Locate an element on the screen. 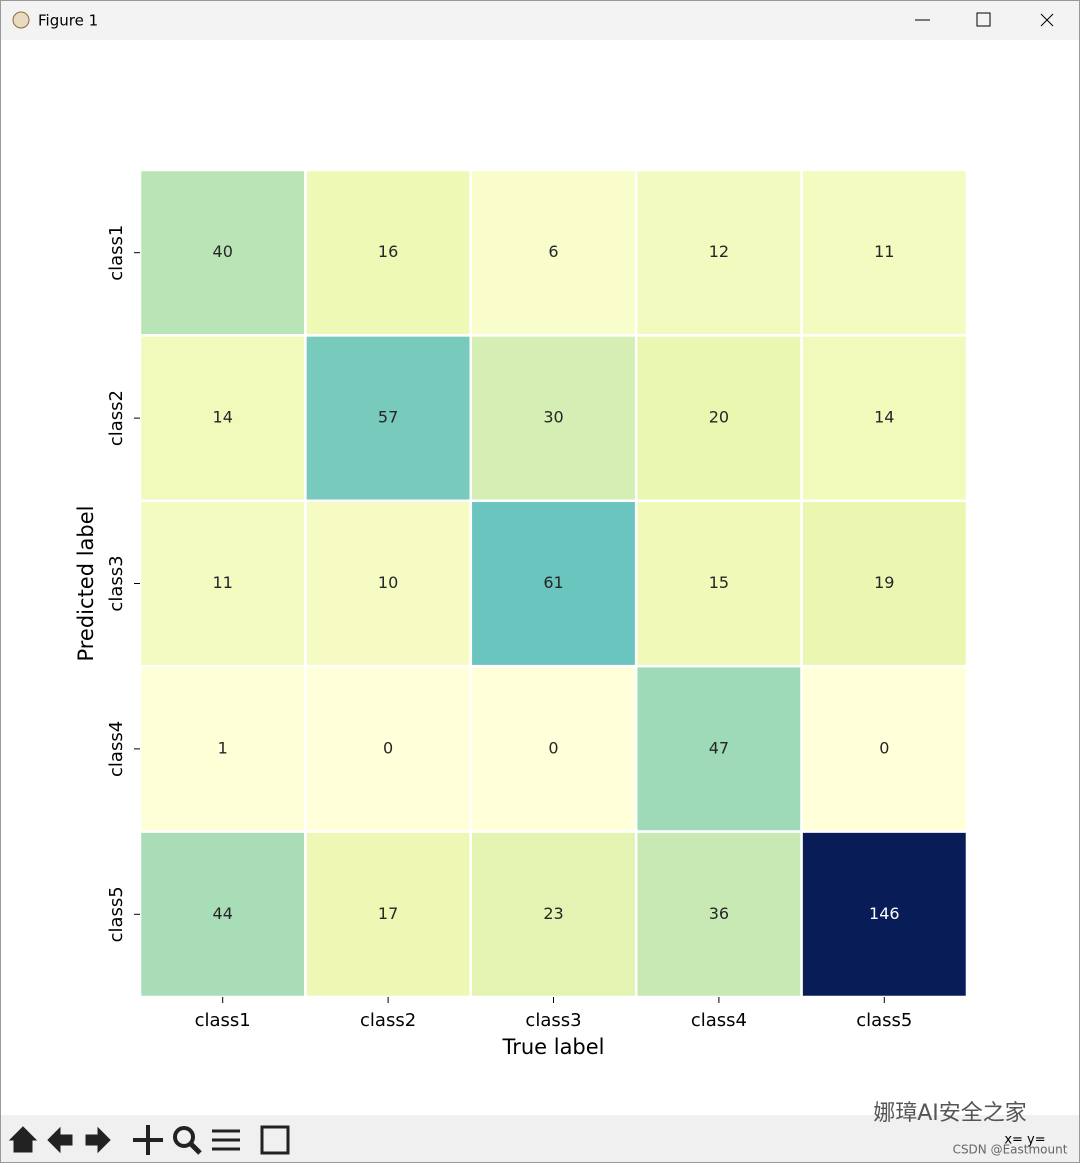  pan-button is located at coordinates (148, 1140).